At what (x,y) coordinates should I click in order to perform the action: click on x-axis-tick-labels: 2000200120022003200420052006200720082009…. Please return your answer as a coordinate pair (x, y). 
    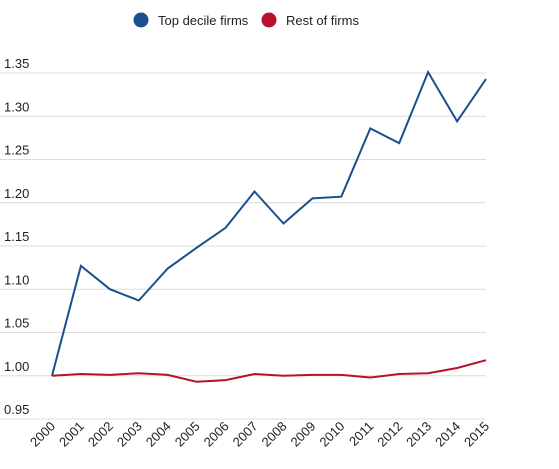
    Looking at the image, I should click on (259, 434).